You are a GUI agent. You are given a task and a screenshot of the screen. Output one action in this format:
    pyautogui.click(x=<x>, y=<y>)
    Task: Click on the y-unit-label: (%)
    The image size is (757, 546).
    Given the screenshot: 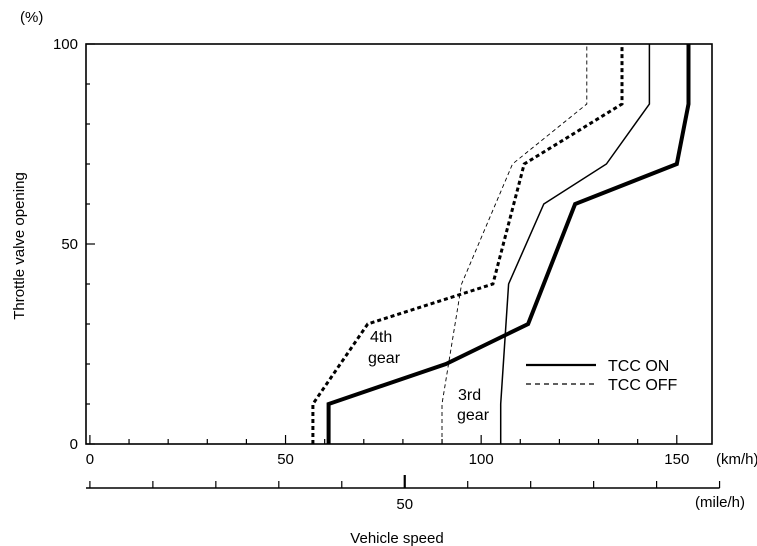 What is the action you would take?
    pyautogui.click(x=31, y=17)
    